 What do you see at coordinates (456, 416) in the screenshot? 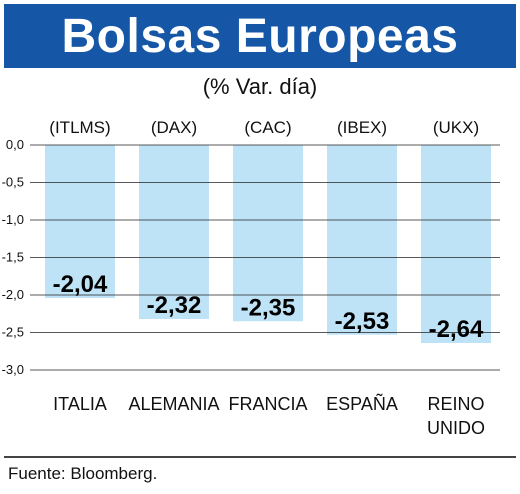
I see `x-tick-label: REINO UNIDO` at bounding box center [456, 416].